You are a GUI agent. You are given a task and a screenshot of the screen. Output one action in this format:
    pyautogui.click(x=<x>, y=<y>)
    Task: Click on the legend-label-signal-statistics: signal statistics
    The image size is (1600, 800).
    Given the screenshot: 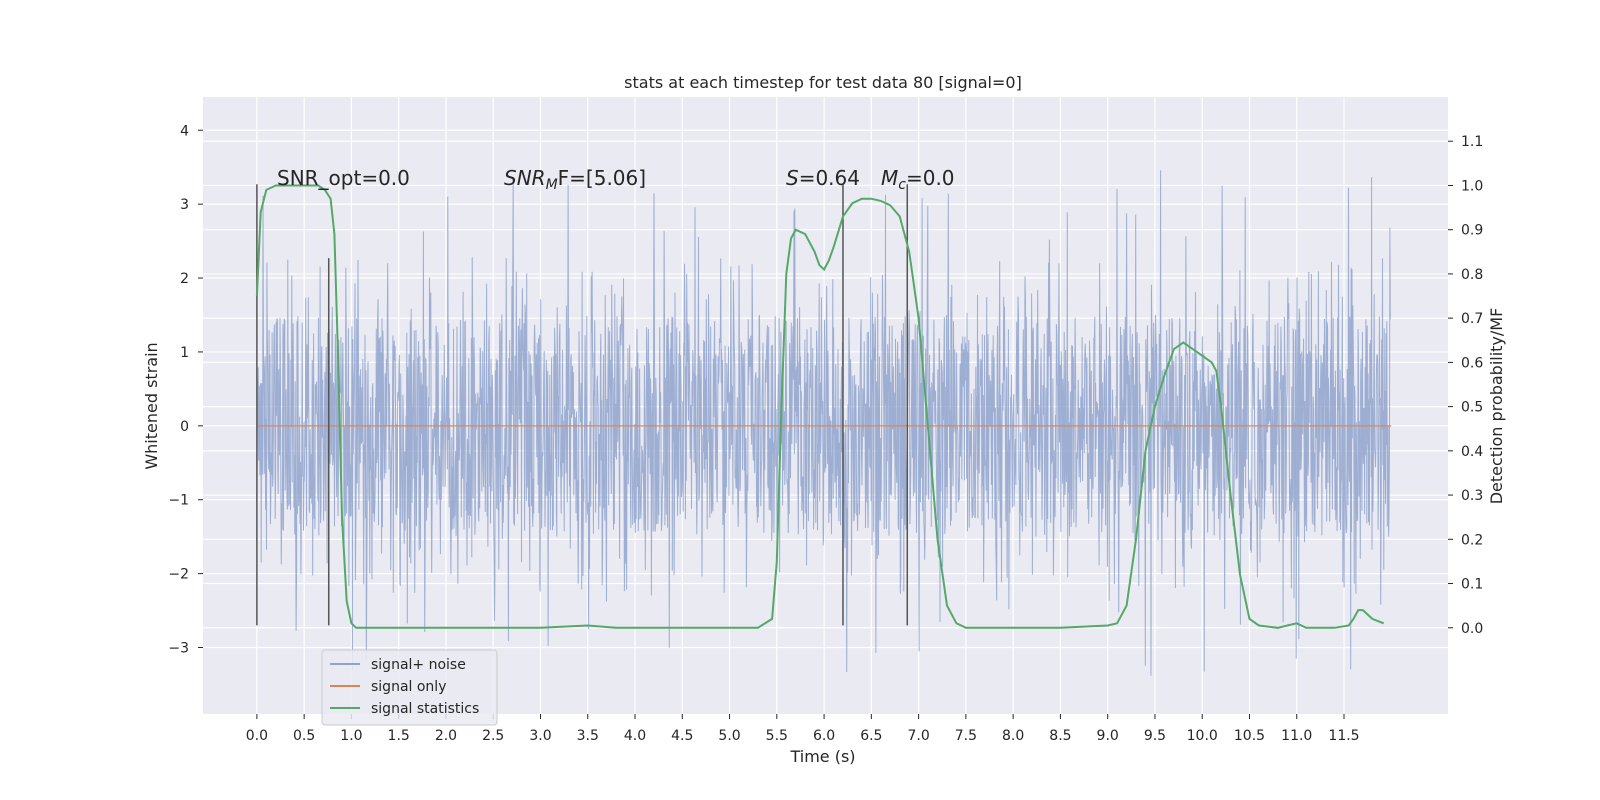 What is the action you would take?
    pyautogui.click(x=425, y=709)
    